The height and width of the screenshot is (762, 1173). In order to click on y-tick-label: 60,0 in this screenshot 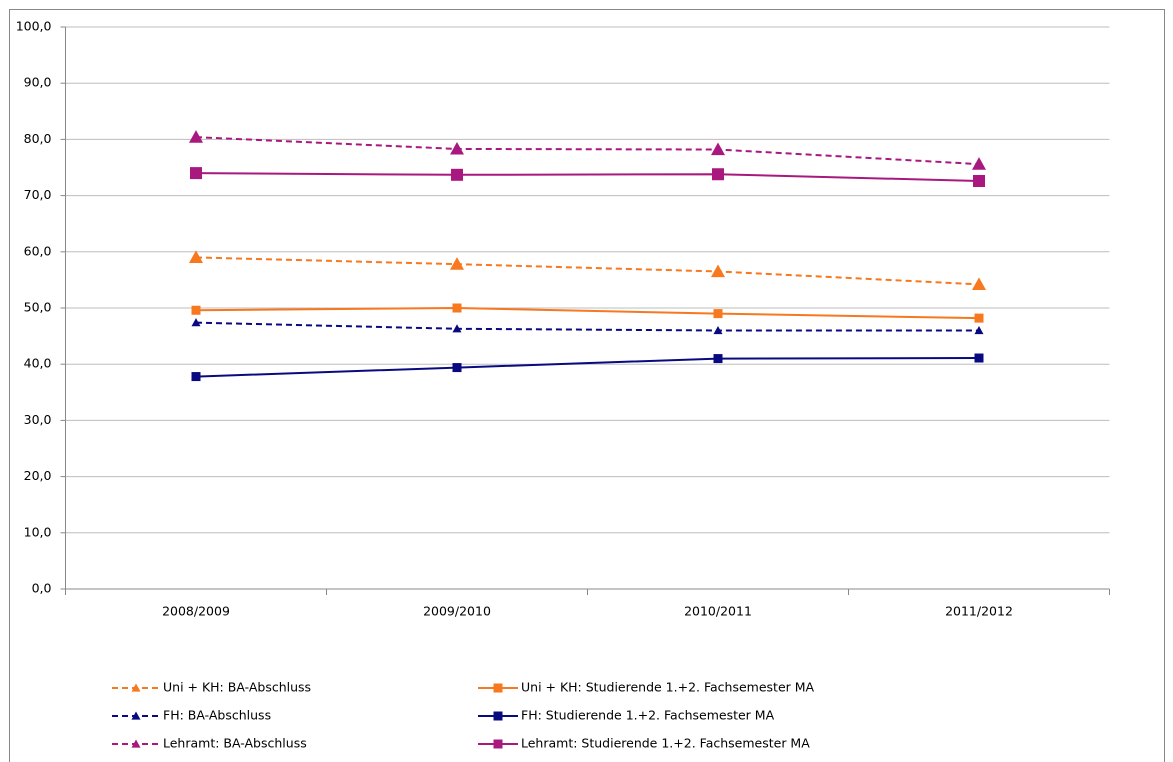, I will do `click(38, 250)`.